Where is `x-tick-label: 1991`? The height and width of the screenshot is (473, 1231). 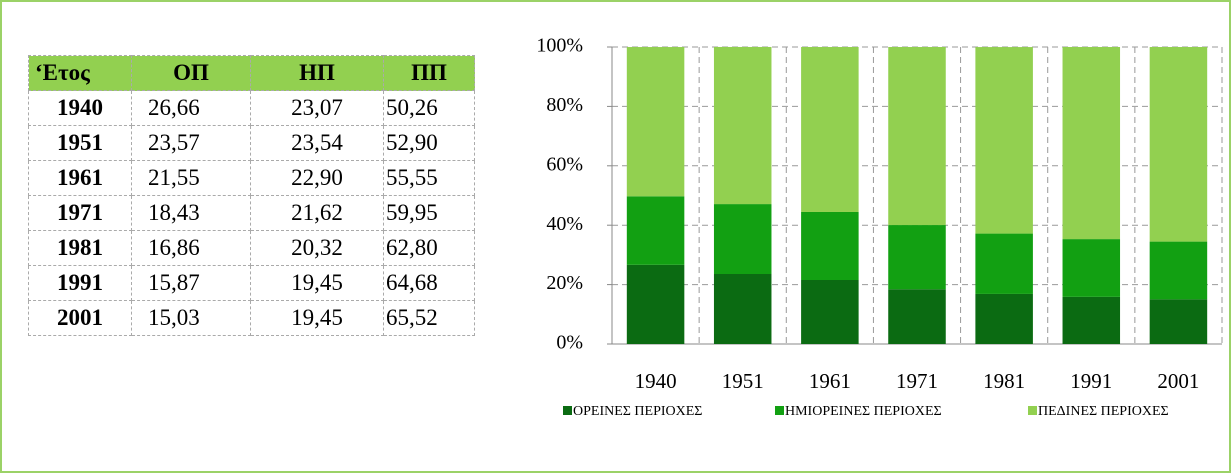 x-tick-label: 1991 is located at coordinates (1091, 381).